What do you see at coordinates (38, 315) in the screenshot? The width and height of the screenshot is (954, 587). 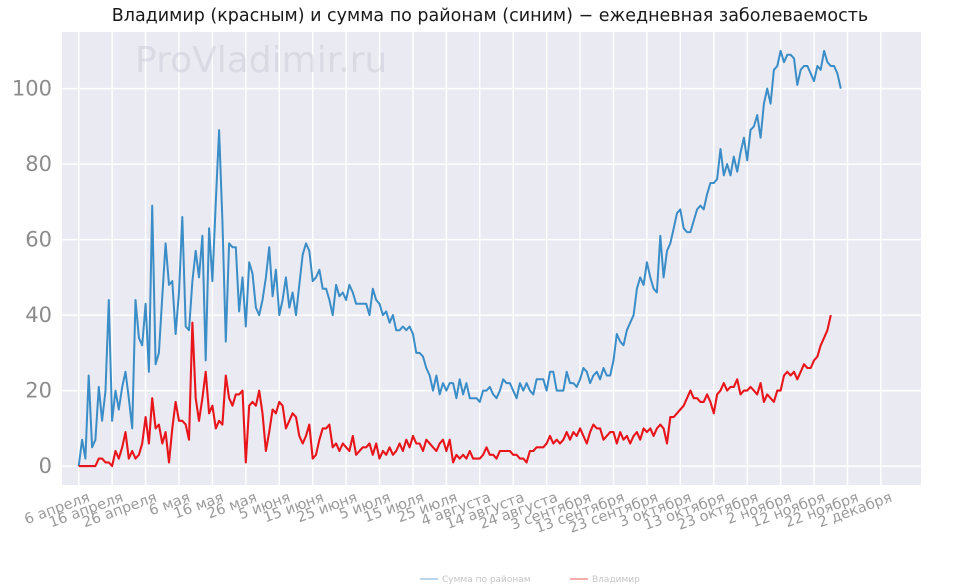 I see `y-tick-label: 40` at bounding box center [38, 315].